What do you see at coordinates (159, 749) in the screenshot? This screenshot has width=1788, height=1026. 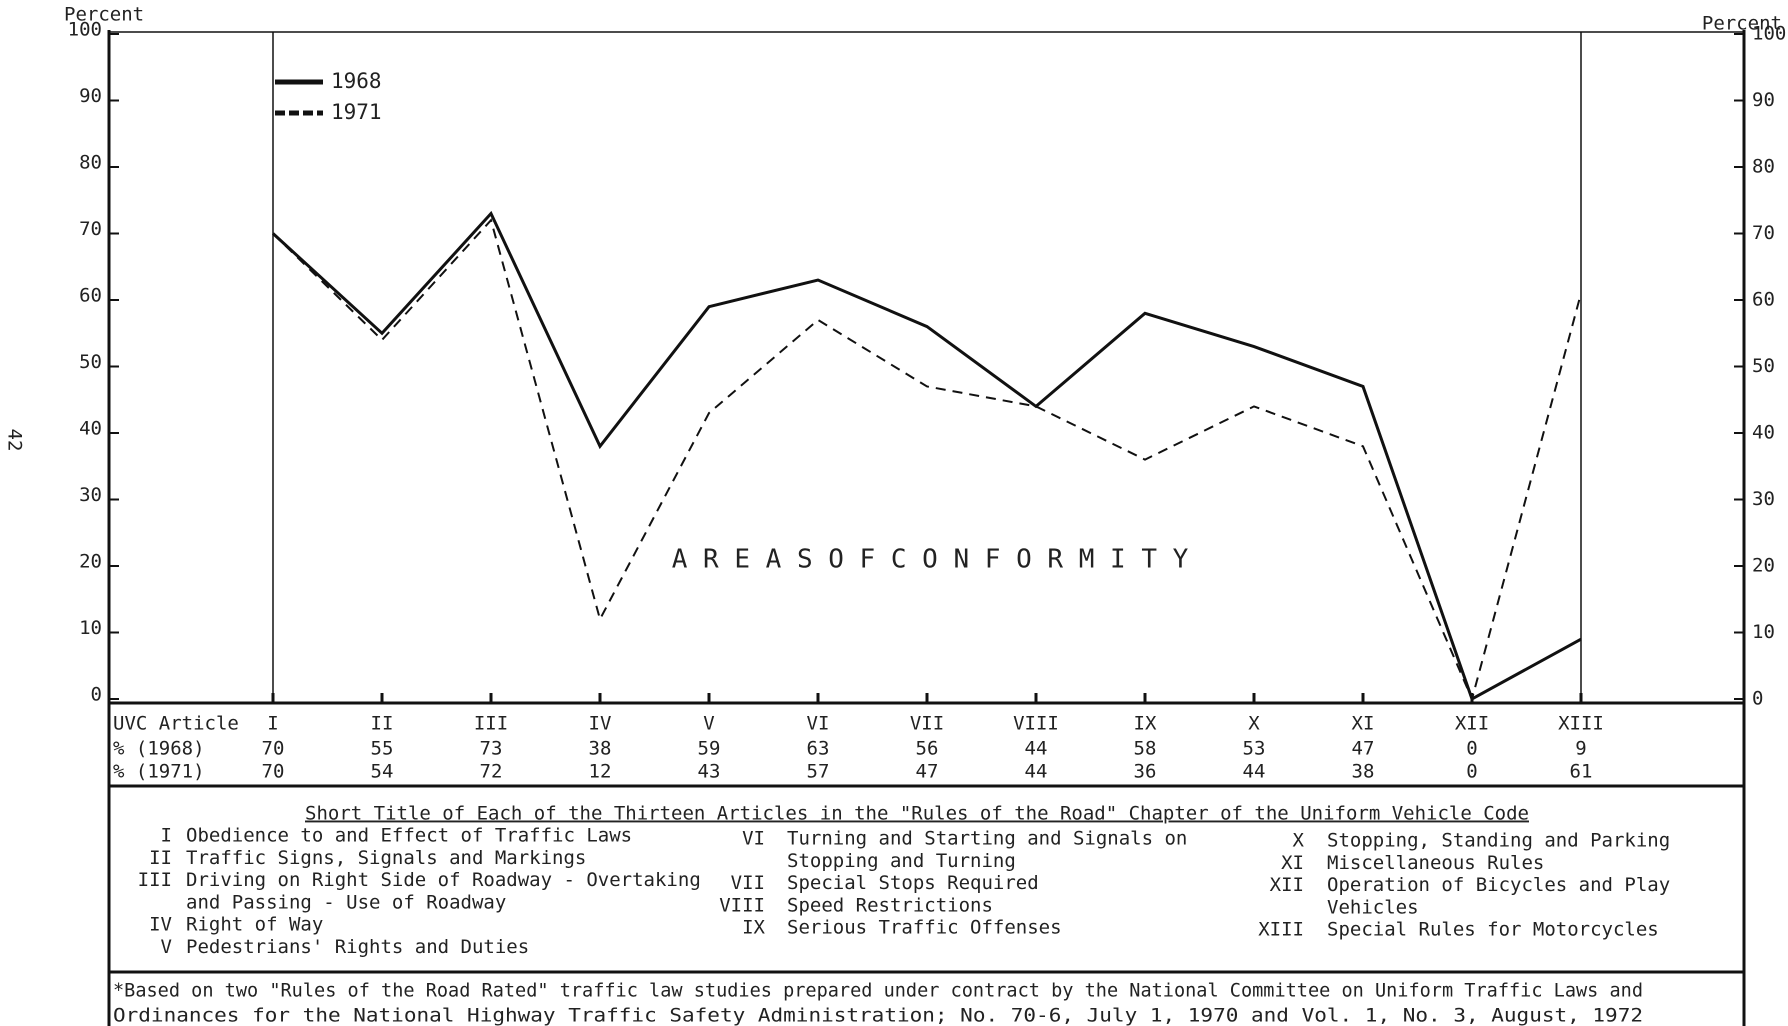 I see `table-row-label: % (1968)` at bounding box center [159, 749].